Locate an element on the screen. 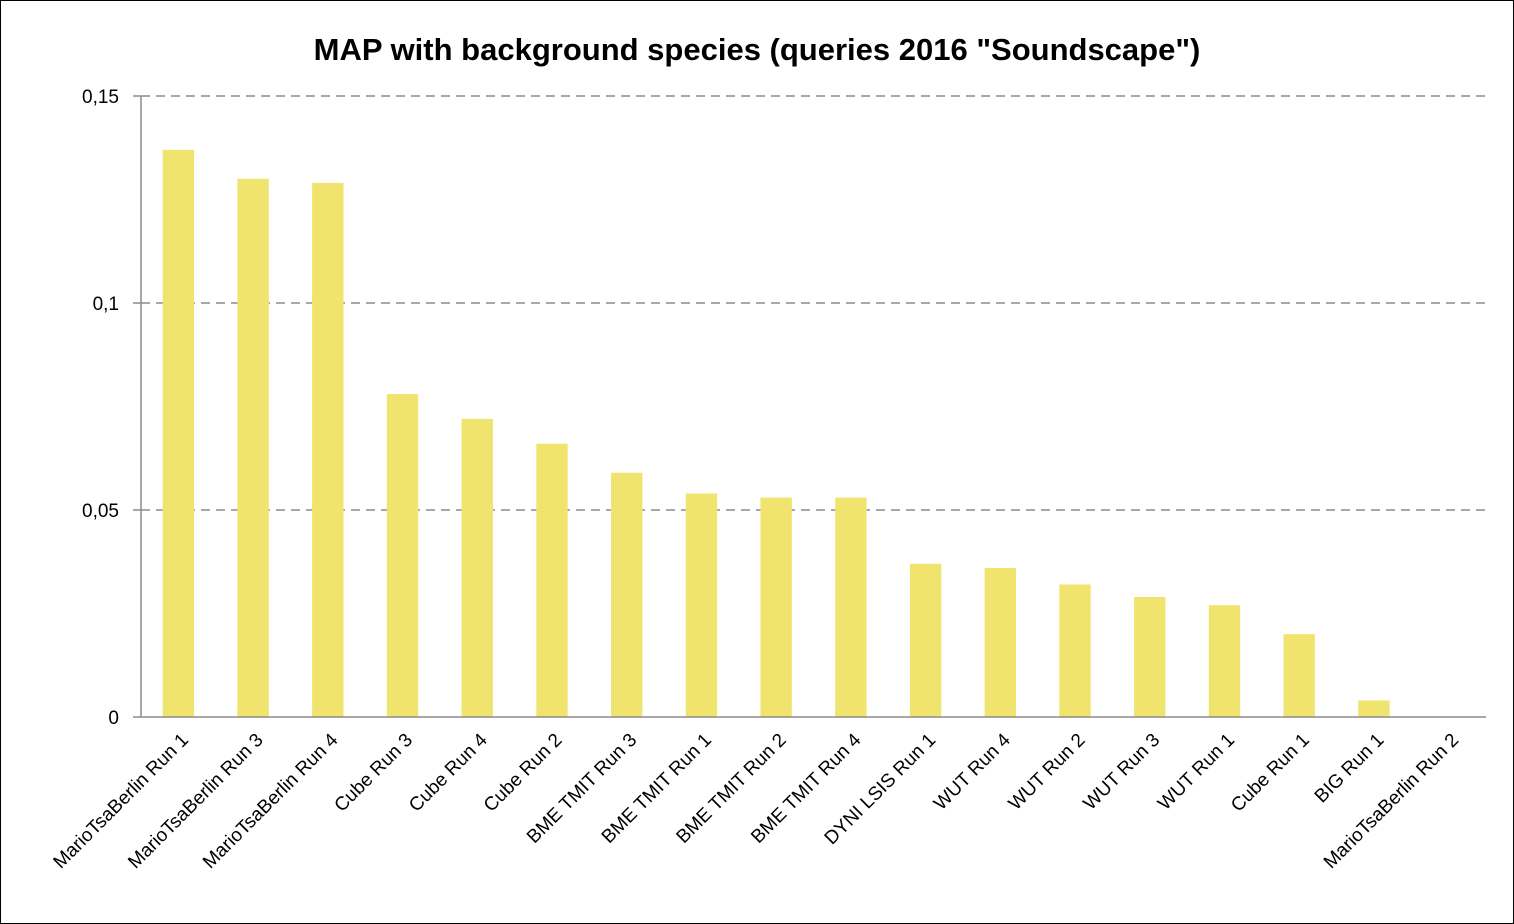  y-axis-tick-labels: 0 0,05 0,1 0,15 is located at coordinates (100, 408).